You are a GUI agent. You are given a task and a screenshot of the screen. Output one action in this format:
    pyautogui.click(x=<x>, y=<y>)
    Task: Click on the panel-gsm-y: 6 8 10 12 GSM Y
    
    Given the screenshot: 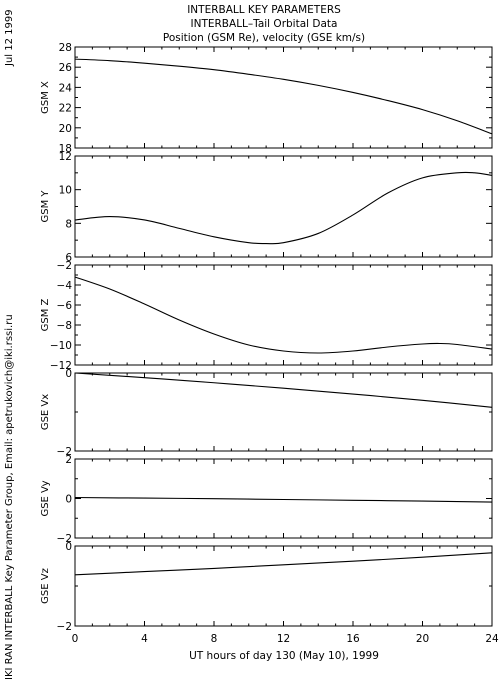 What is the action you would take?
    pyautogui.click(x=266, y=207)
    